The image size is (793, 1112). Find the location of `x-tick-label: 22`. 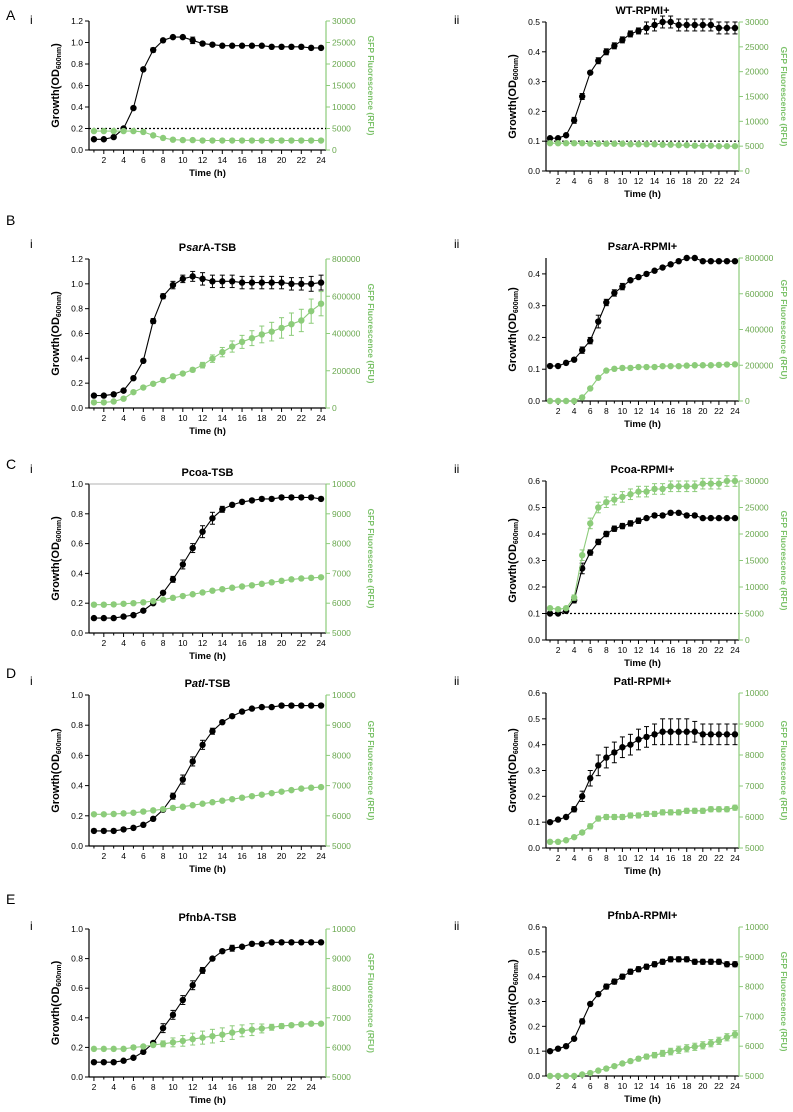

x-tick-label: 22 is located at coordinates (302, 643).